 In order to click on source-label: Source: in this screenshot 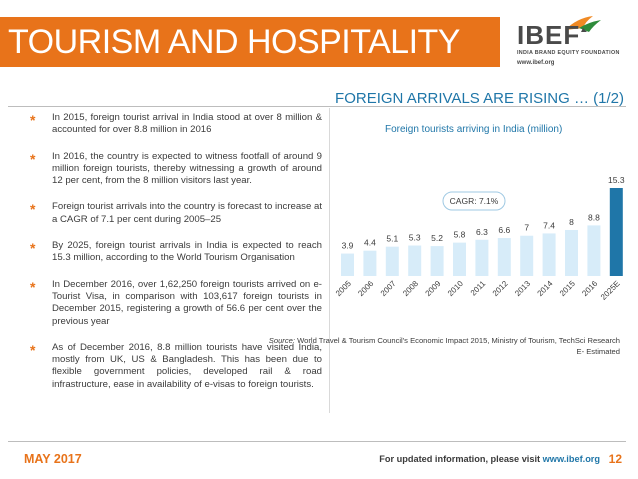, I will do `click(281, 340)`.